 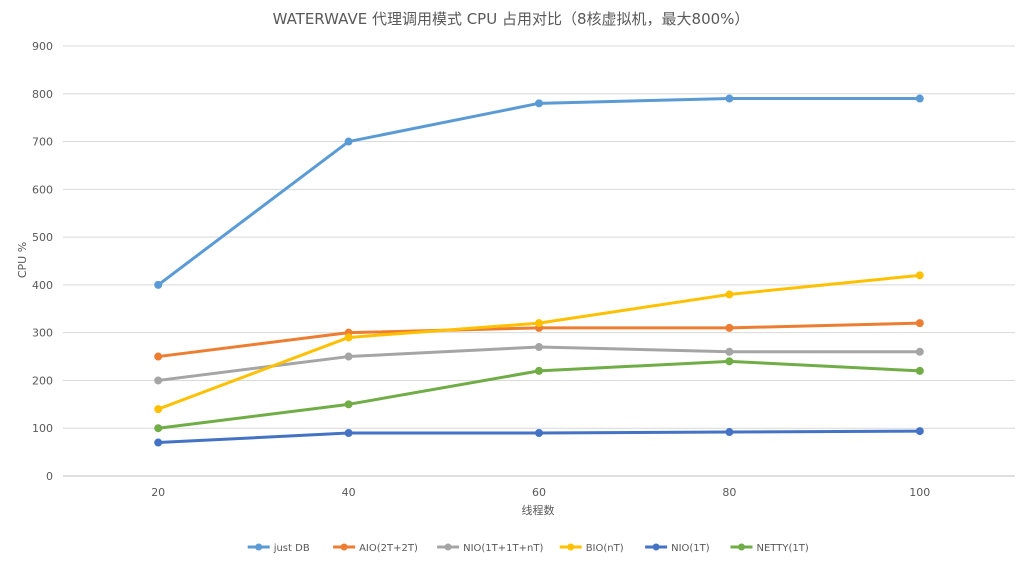 What do you see at coordinates (42, 46) in the screenshot?
I see `y-tick-label: 900` at bounding box center [42, 46].